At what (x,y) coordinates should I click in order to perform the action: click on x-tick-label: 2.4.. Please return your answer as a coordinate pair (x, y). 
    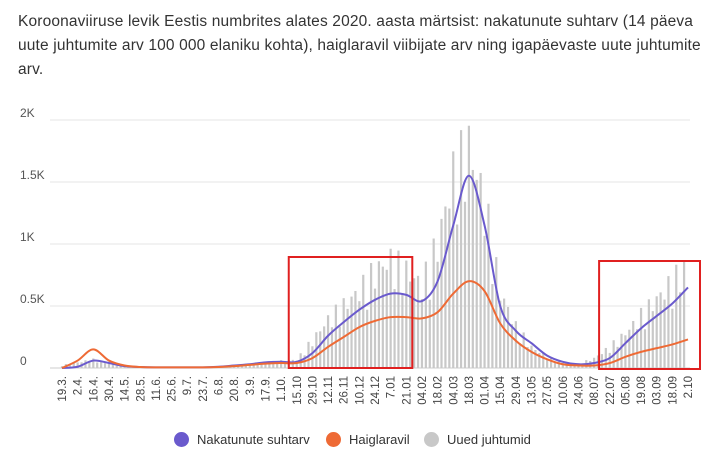
    Looking at the image, I should click on (79, 385).